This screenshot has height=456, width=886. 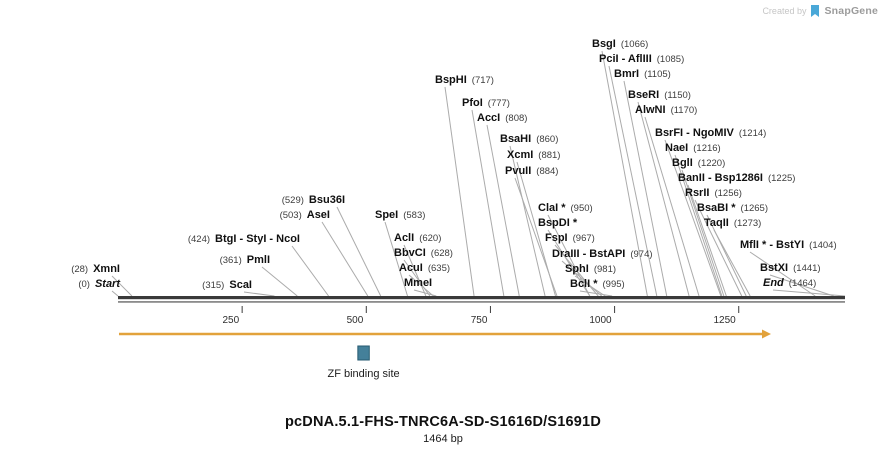 What do you see at coordinates (486, 103) in the screenshot?
I see `enzyme-label: PfoI (777)` at bounding box center [486, 103].